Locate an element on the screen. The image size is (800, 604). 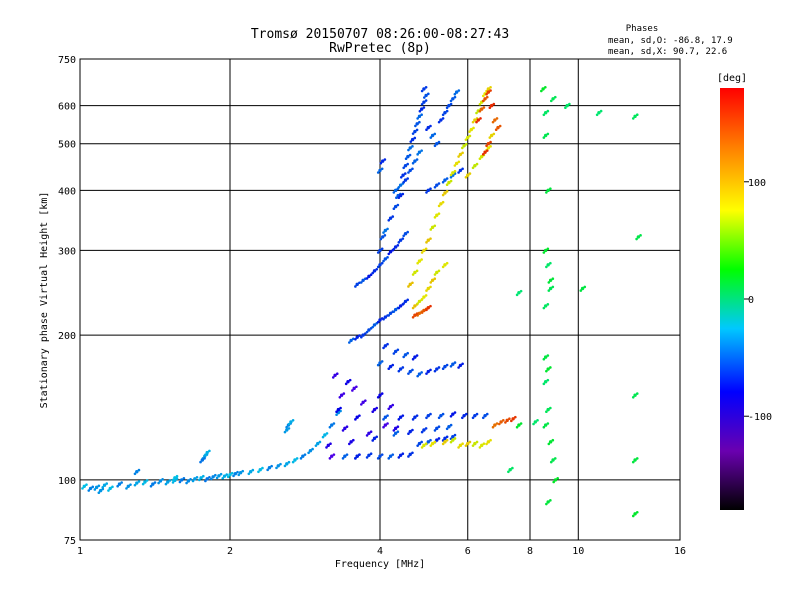
y-tick-label: 300 is located at coordinates (67, 251).